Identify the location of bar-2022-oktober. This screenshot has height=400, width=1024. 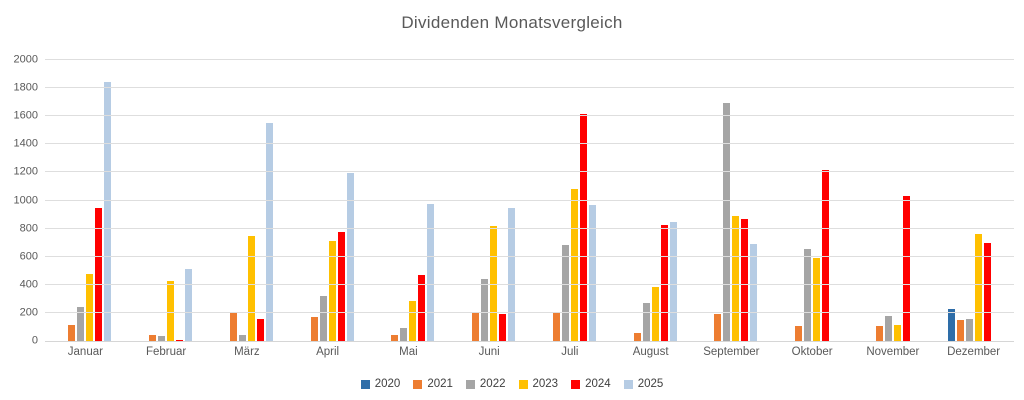
(808, 294).